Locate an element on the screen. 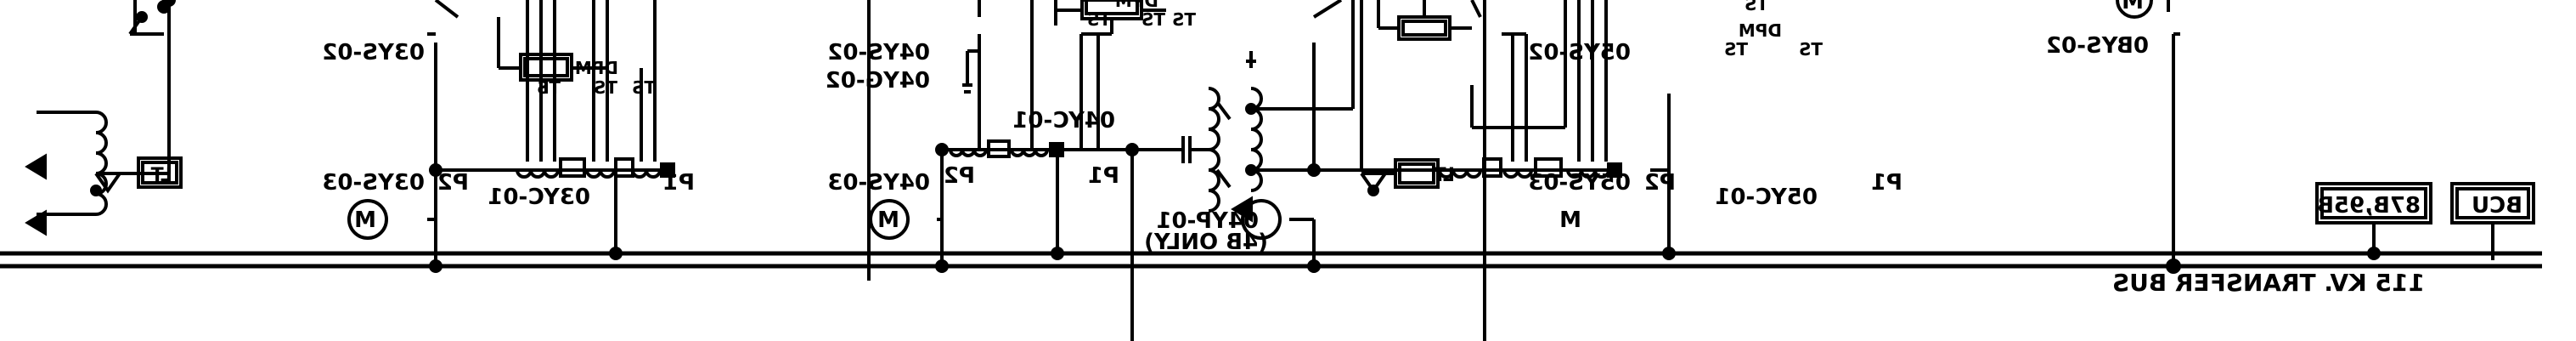 The height and width of the screenshot is (341, 2576). bay05-ts-left-label: TS is located at coordinates (1736, 49).